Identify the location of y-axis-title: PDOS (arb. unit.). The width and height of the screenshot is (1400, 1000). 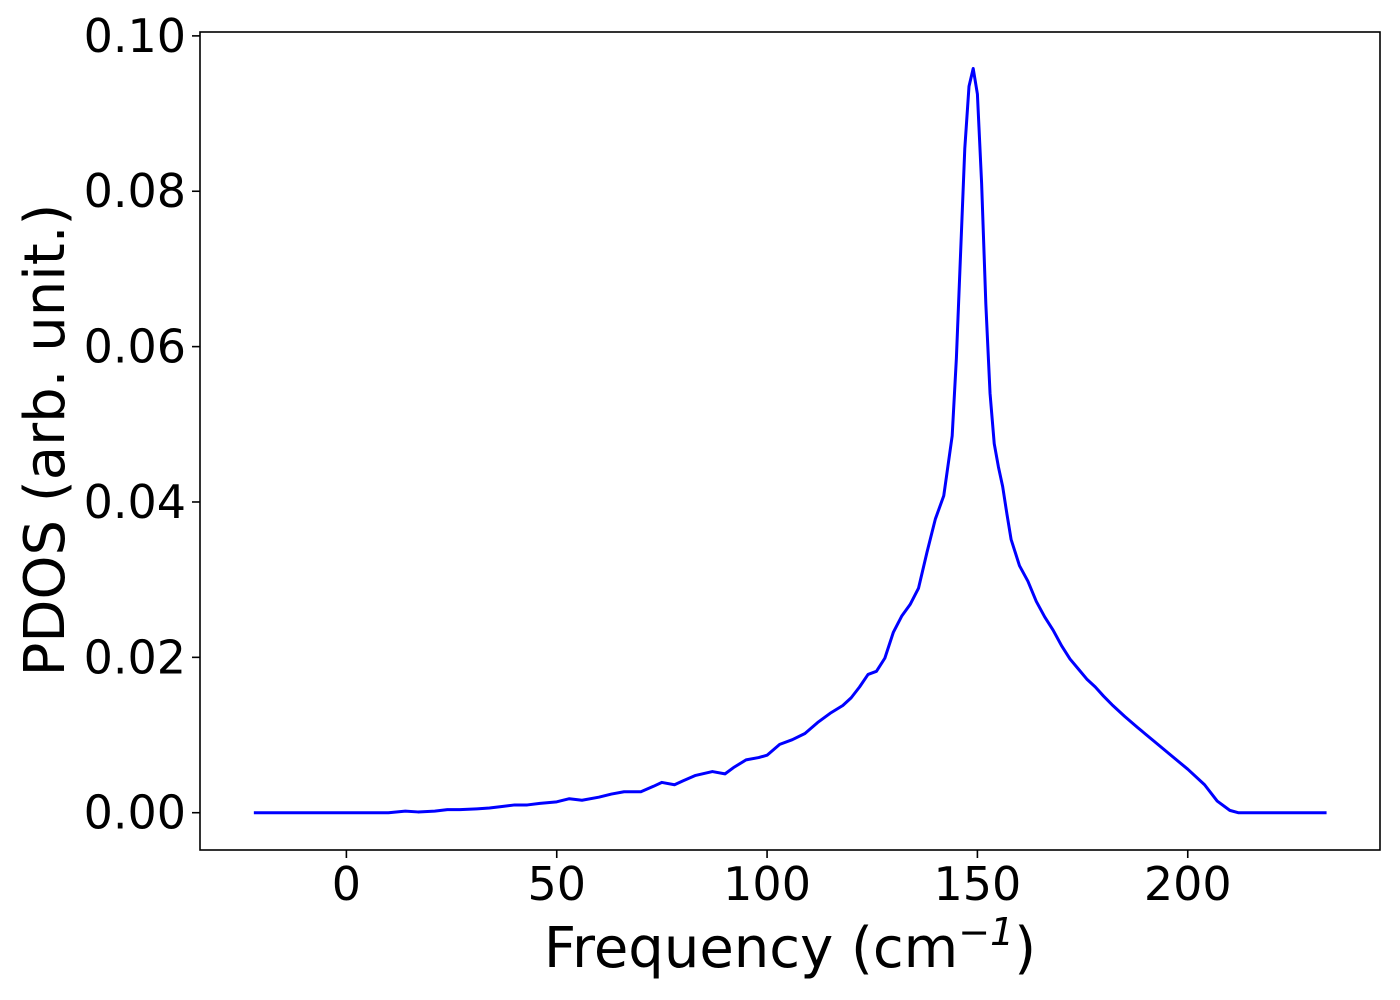
(45, 440).